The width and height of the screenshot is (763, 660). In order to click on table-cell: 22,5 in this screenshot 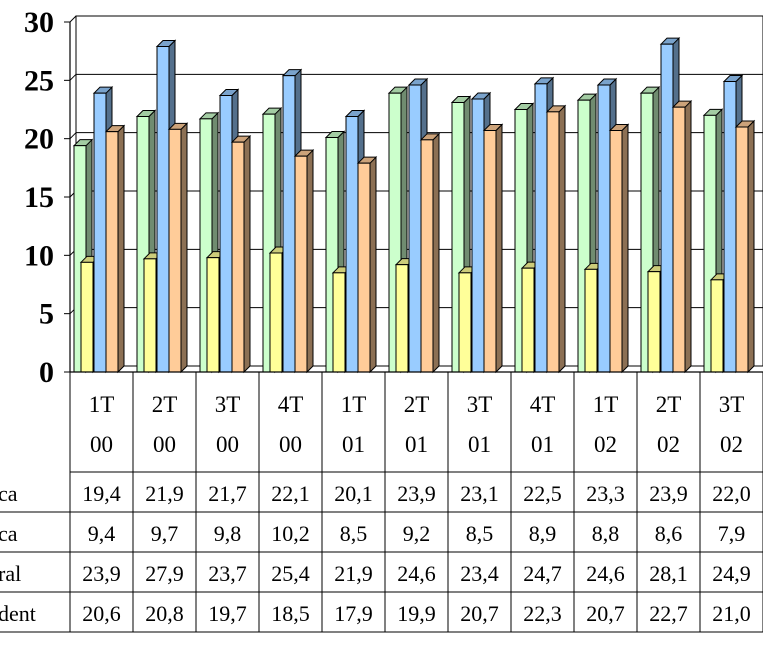, I will do `click(542, 493)`.